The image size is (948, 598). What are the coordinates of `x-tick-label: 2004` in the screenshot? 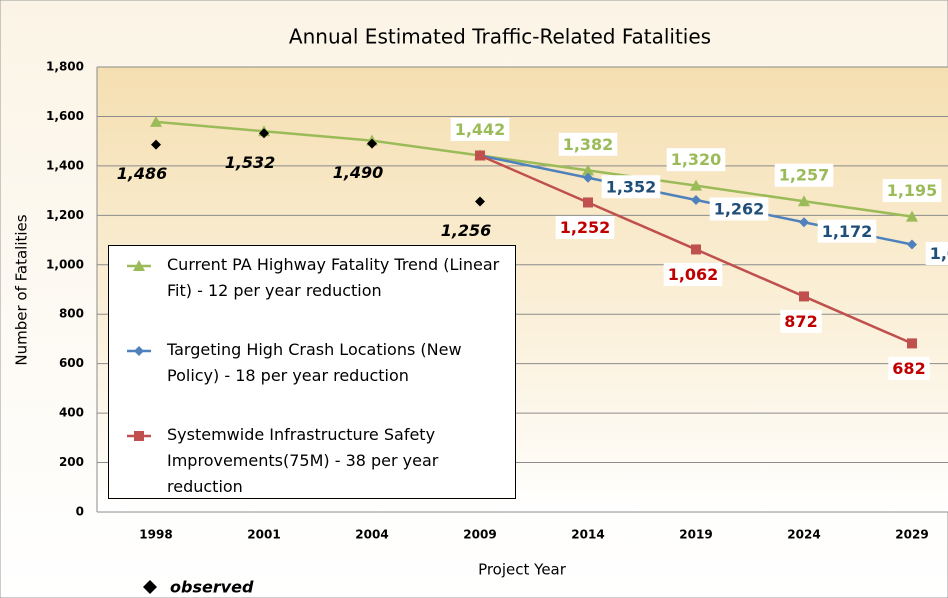 It's located at (371, 535).